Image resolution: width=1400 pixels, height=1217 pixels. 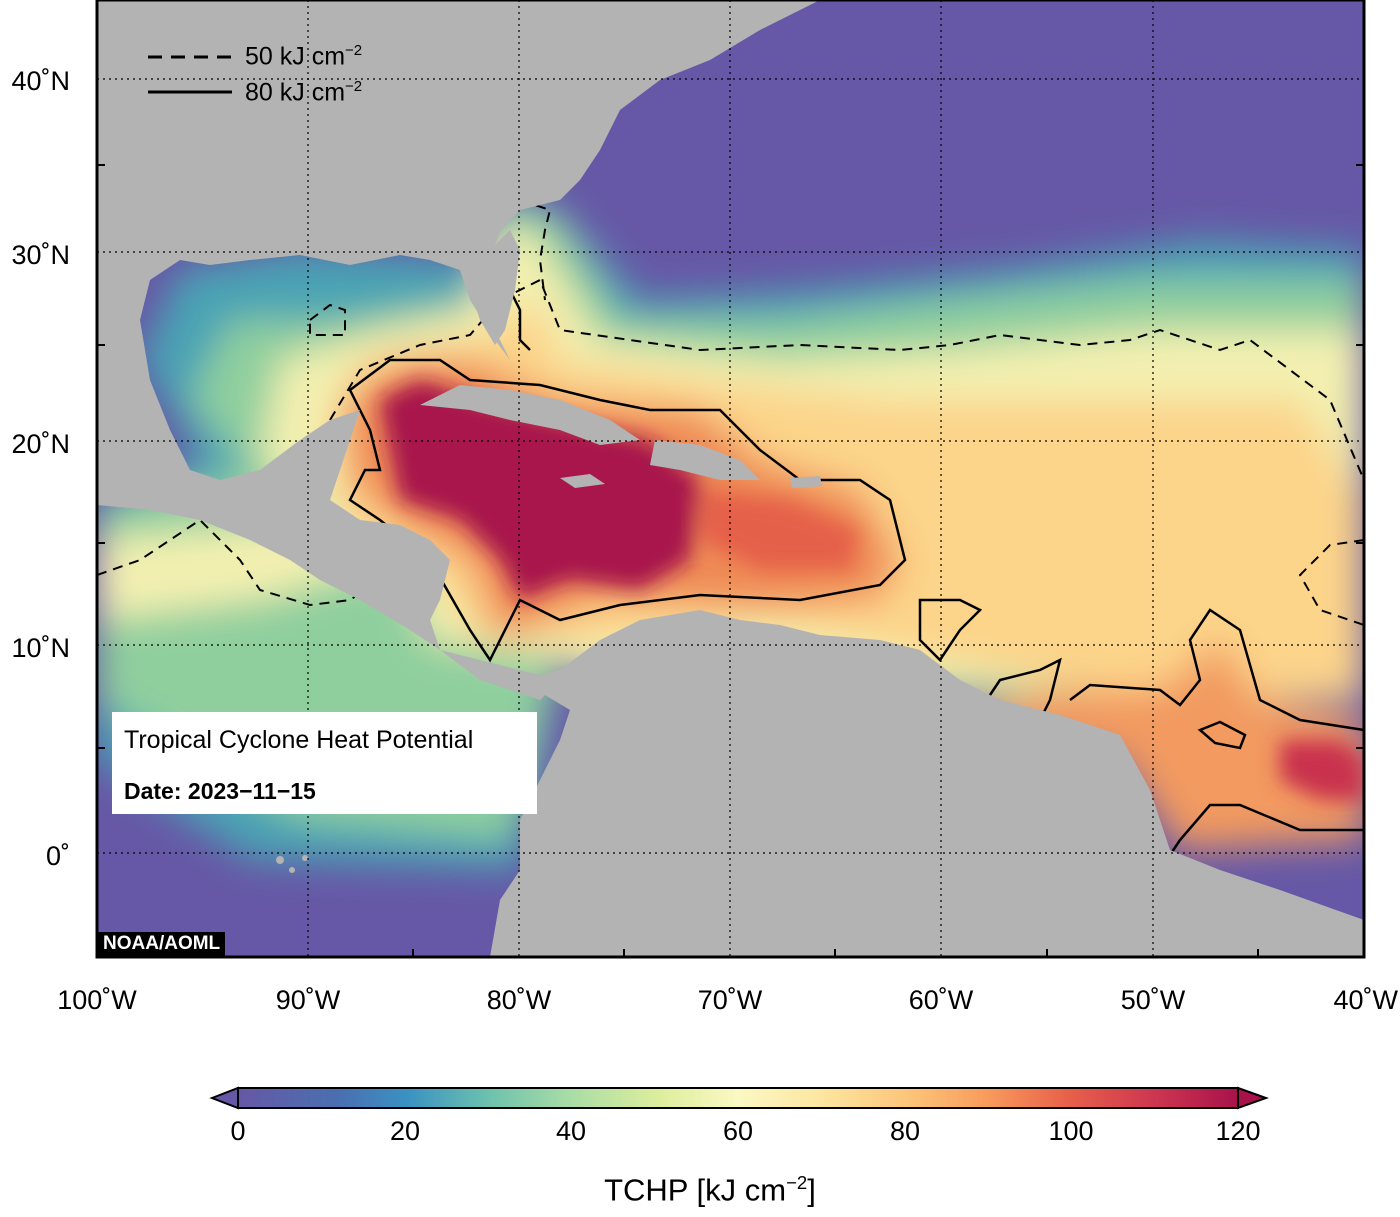 I want to click on colorbar-tick-120: 120, so click(x=1238, y=1131).